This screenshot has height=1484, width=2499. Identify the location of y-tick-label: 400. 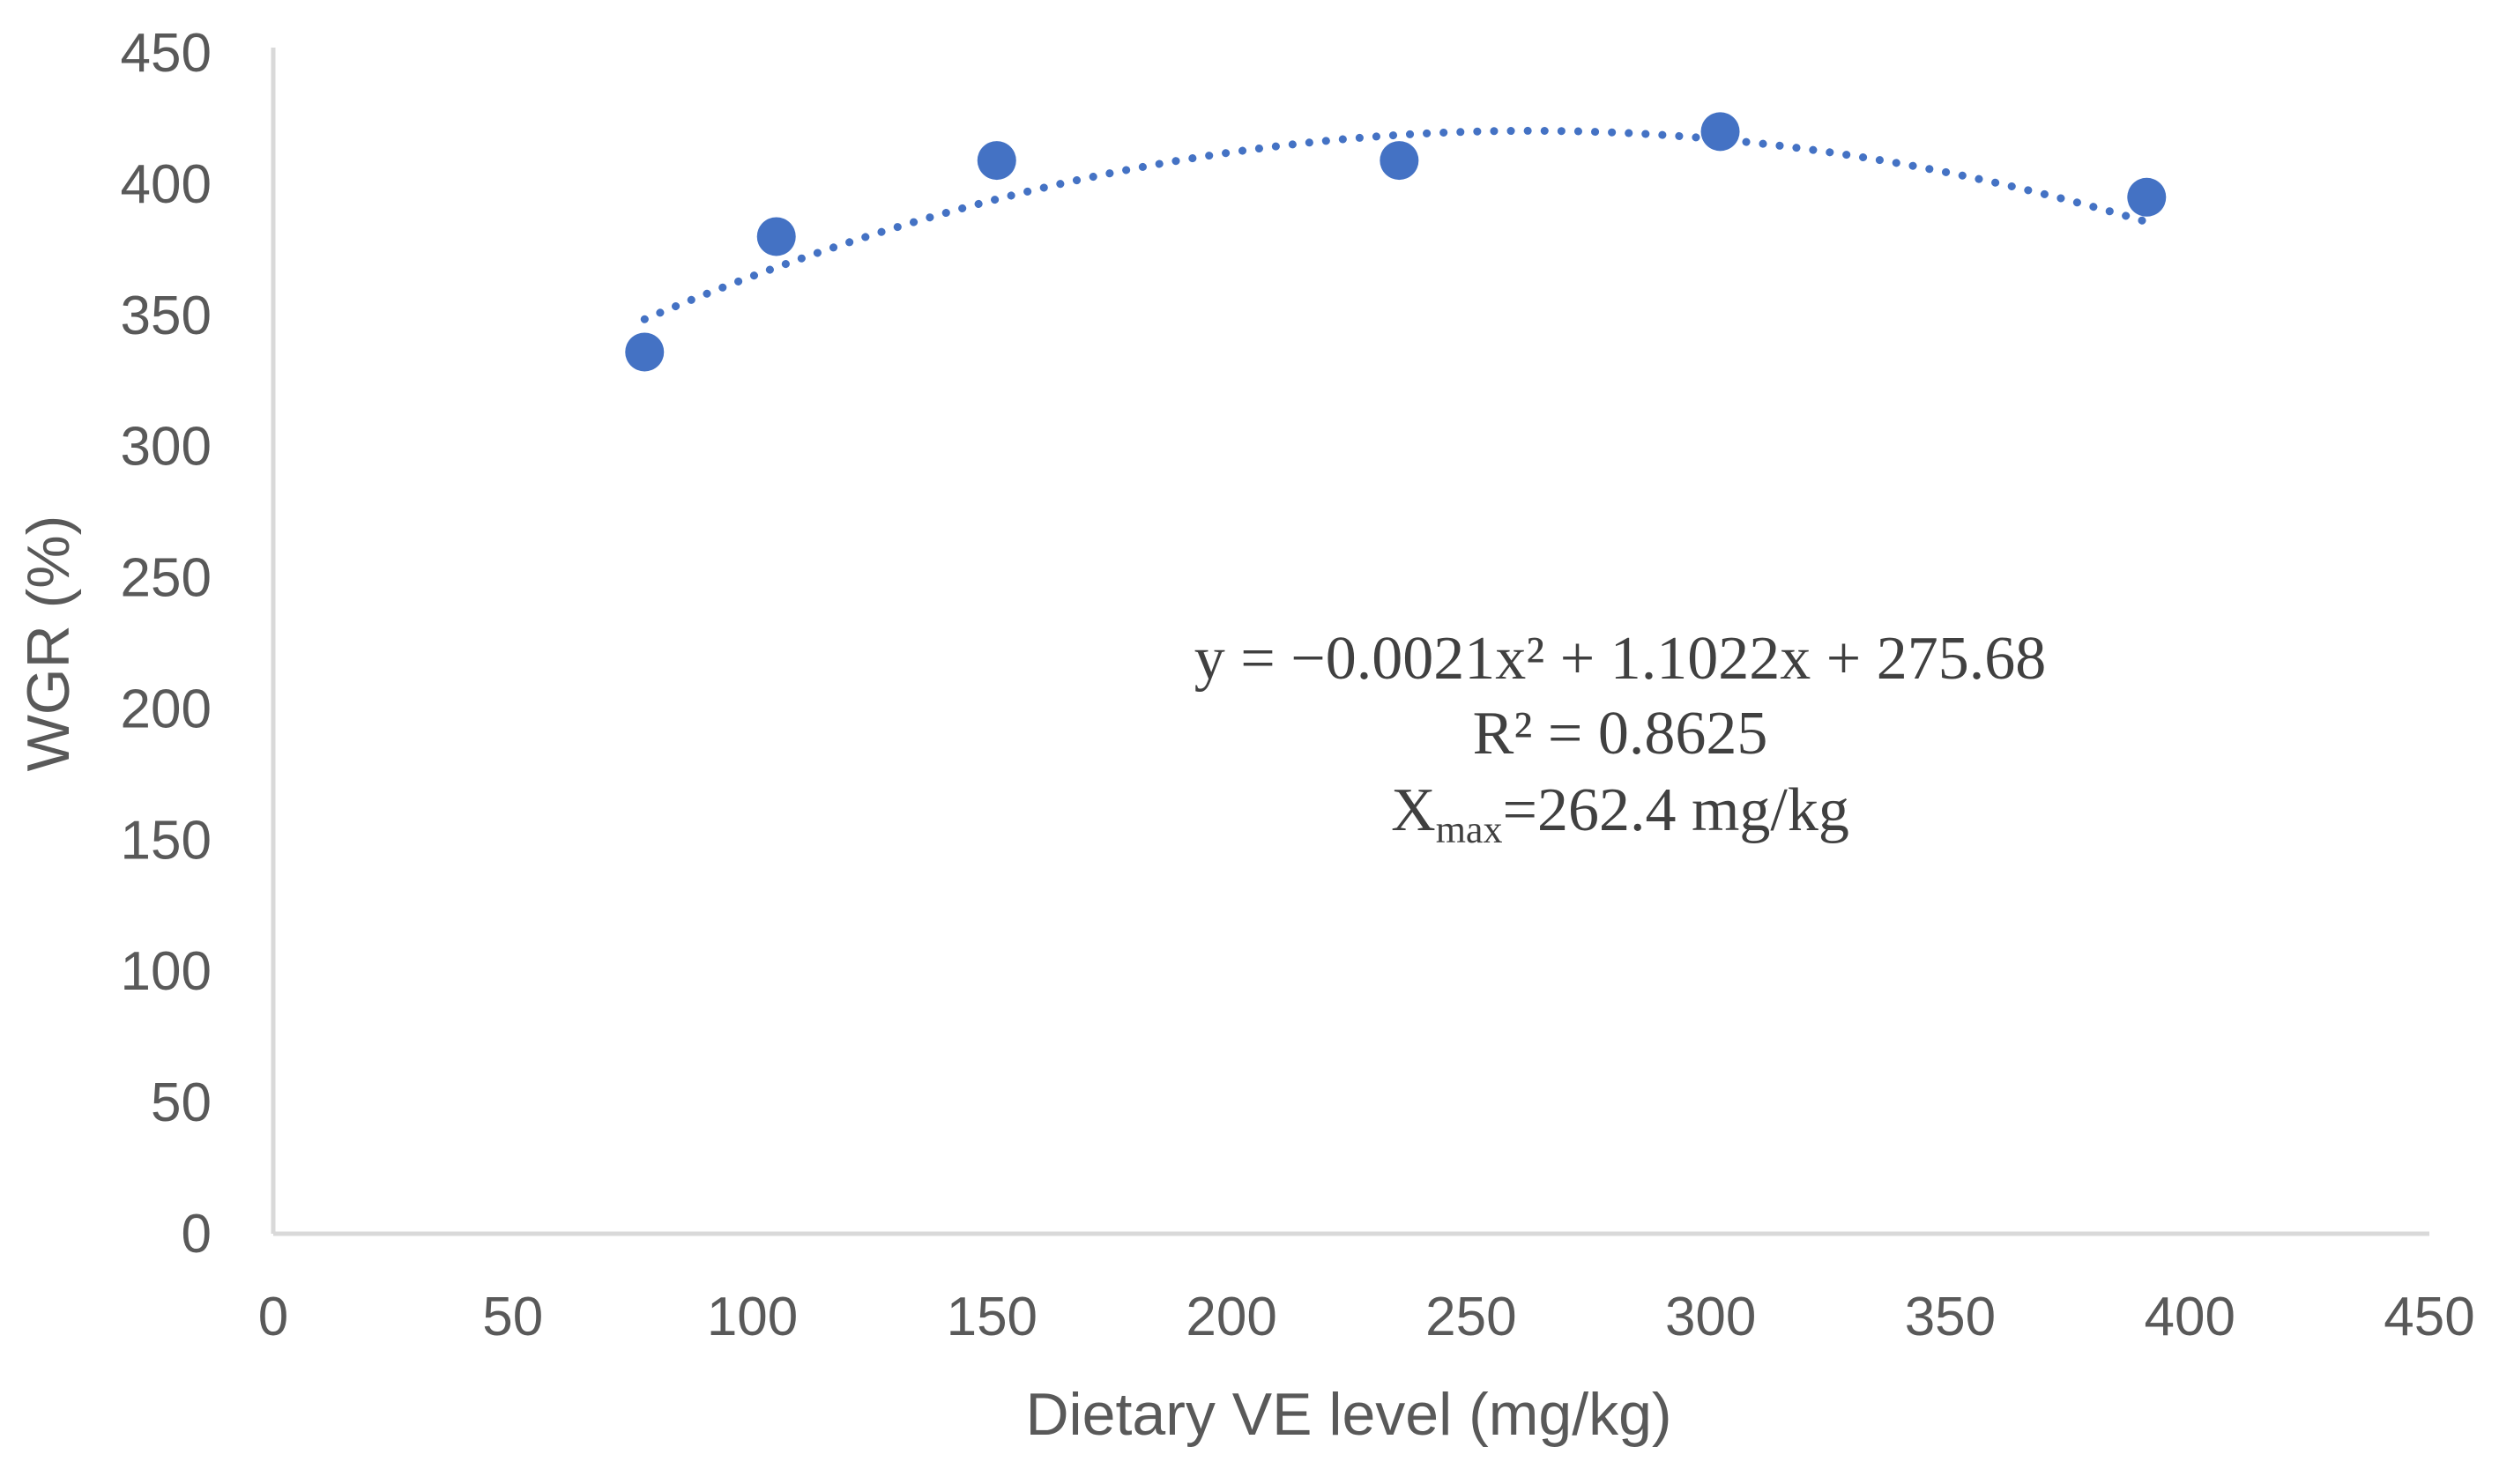
(167, 184).